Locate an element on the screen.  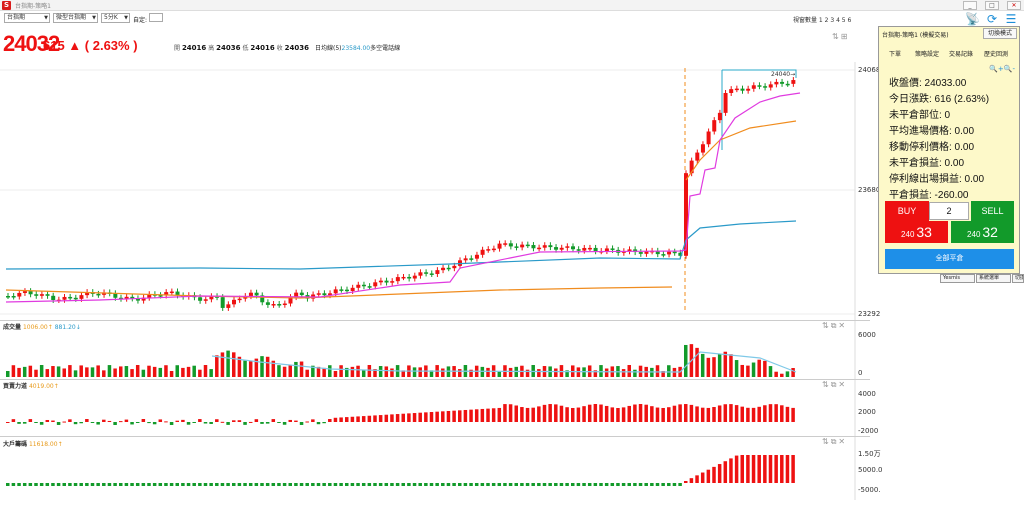
minimize-button: _ is located at coordinates (970, 5).